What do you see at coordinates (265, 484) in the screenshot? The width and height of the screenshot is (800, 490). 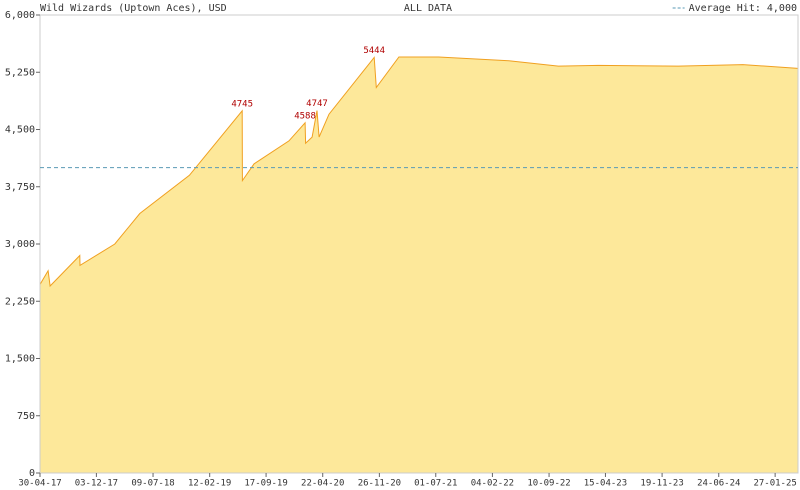 I see `x-tick-label: 17-09-19` at bounding box center [265, 484].